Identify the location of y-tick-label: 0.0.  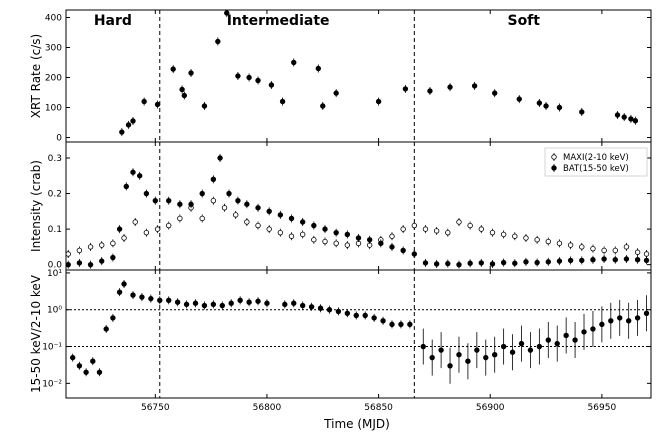
(55, 266).